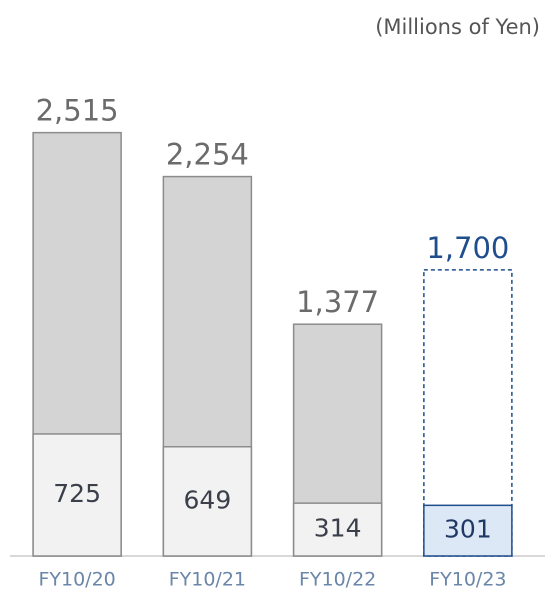  I want to click on segment-label: 725, so click(77, 493).